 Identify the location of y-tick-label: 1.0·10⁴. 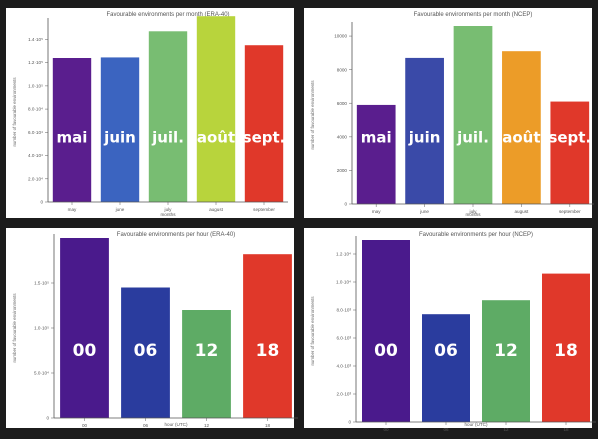
(343, 282).